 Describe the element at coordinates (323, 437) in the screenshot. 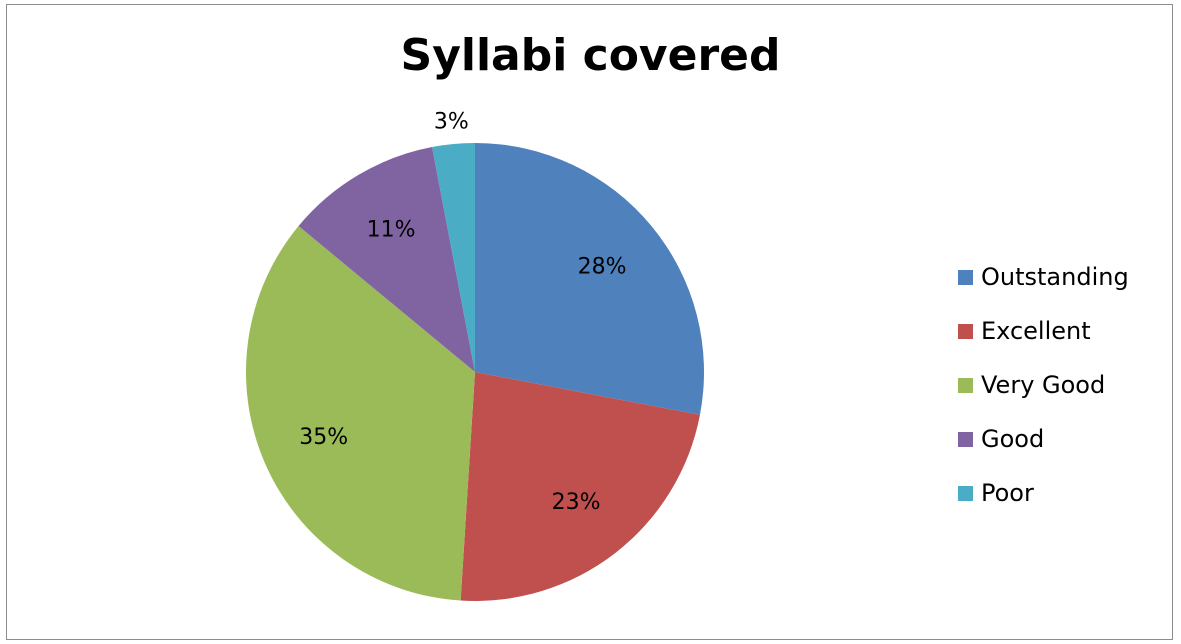

I see `data-label-very-good: 35%` at that location.